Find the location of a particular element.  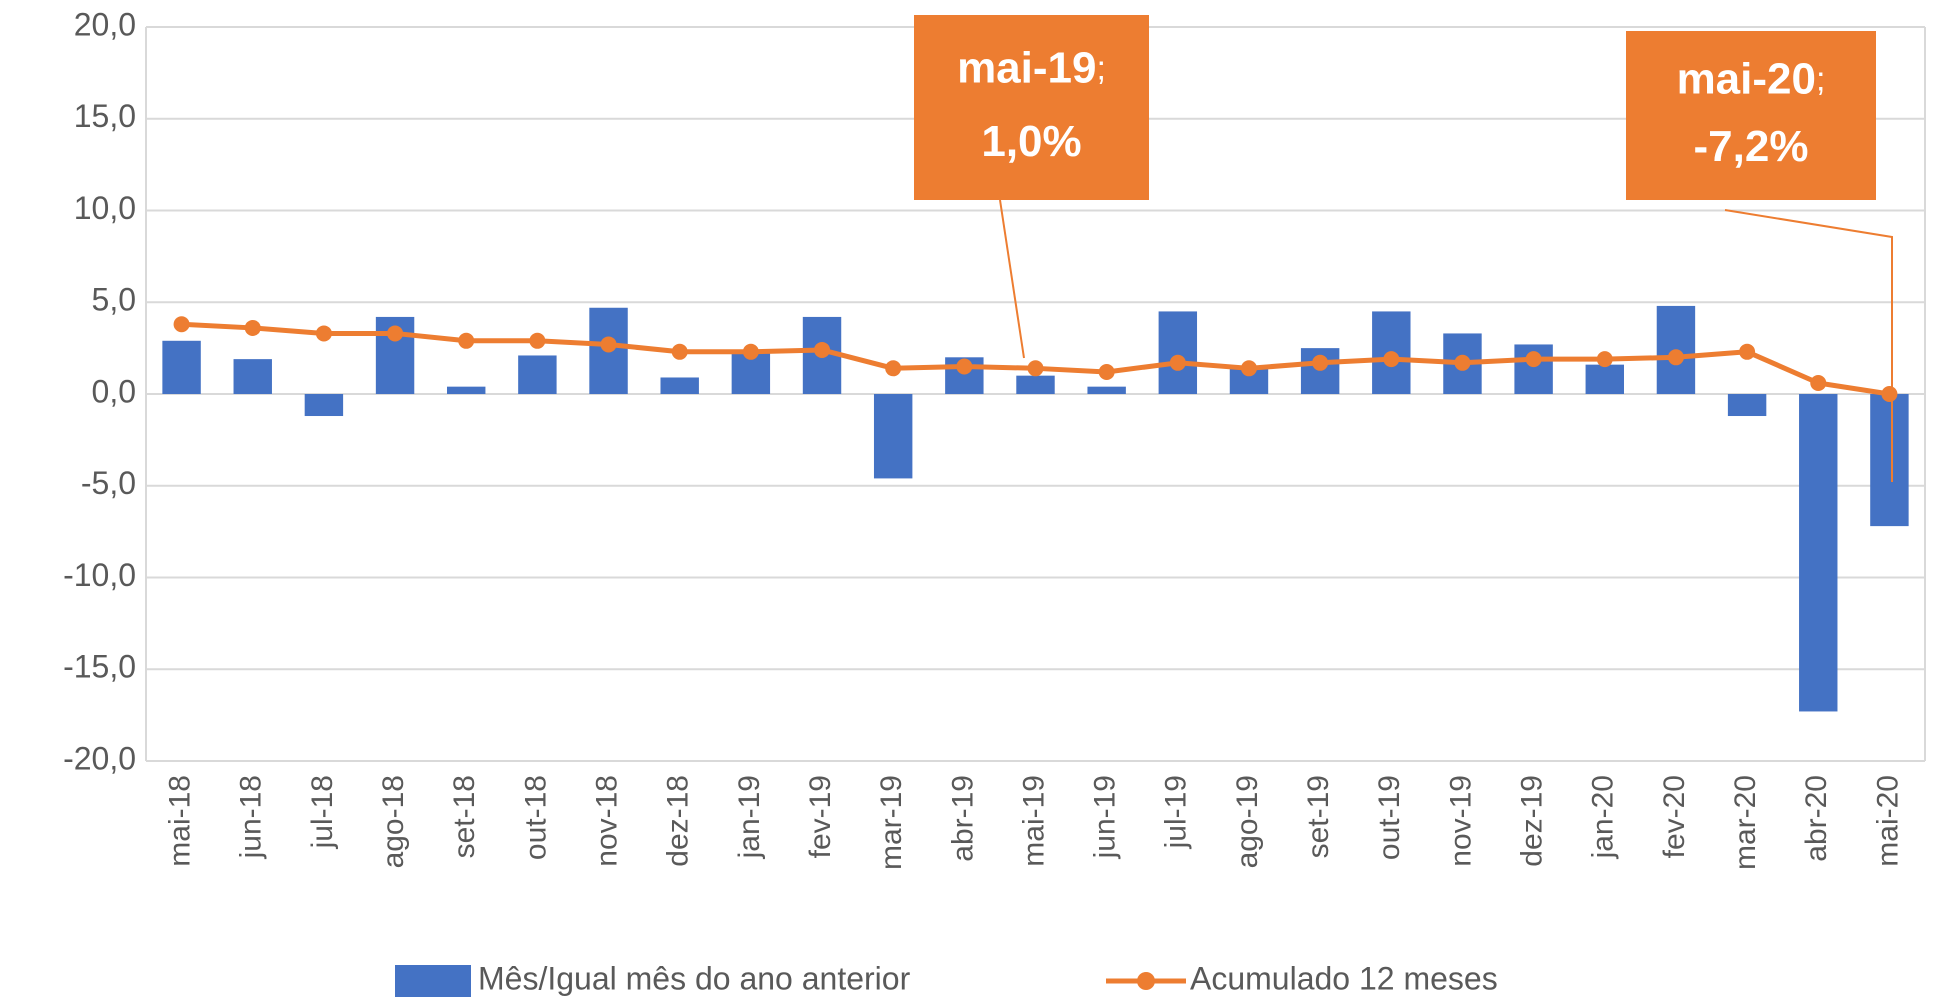

x-tick-label: set-19 is located at coordinates (1318, 816).